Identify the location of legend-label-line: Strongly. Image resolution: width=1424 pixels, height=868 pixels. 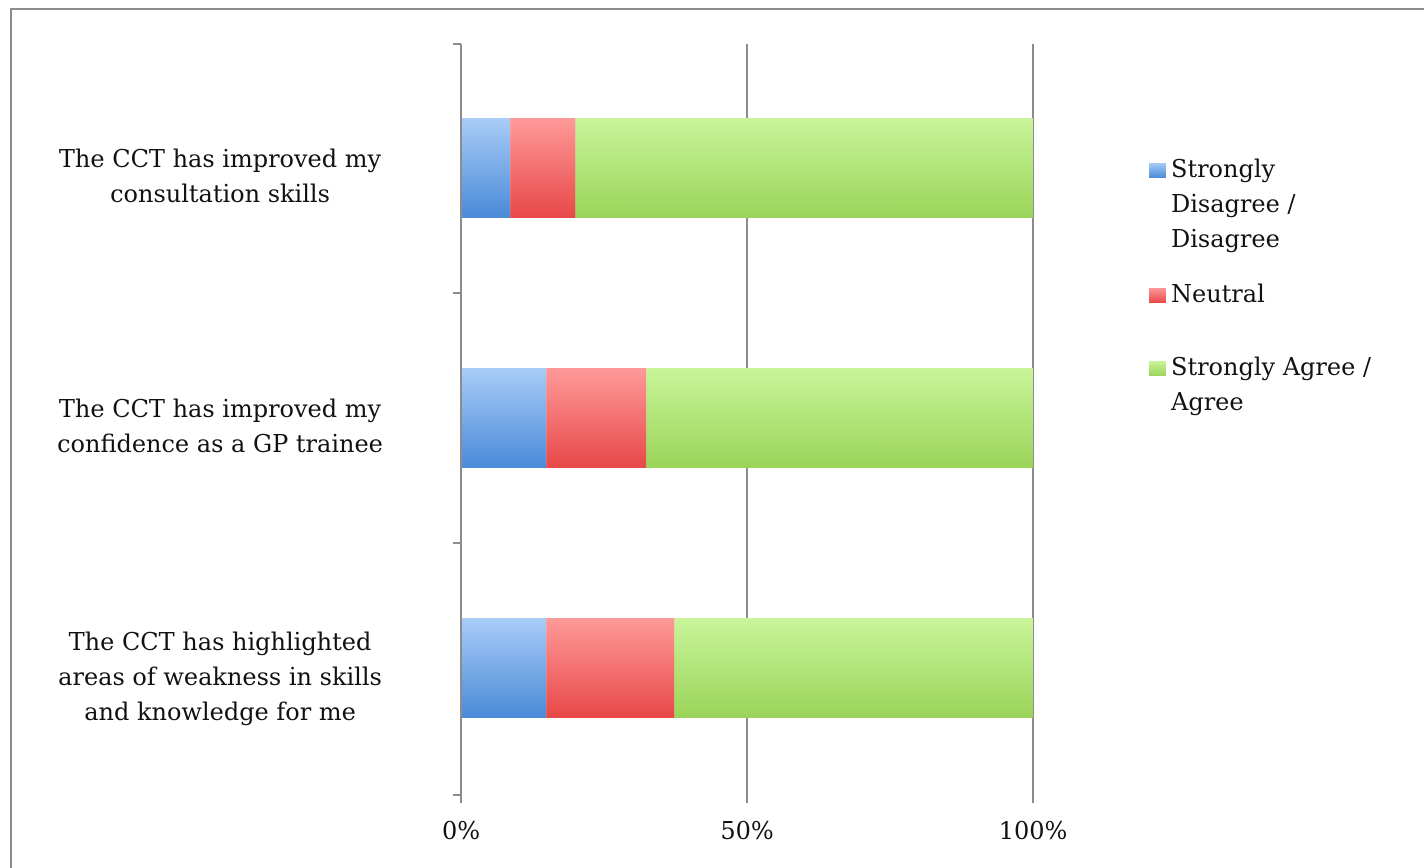
(1223, 169).